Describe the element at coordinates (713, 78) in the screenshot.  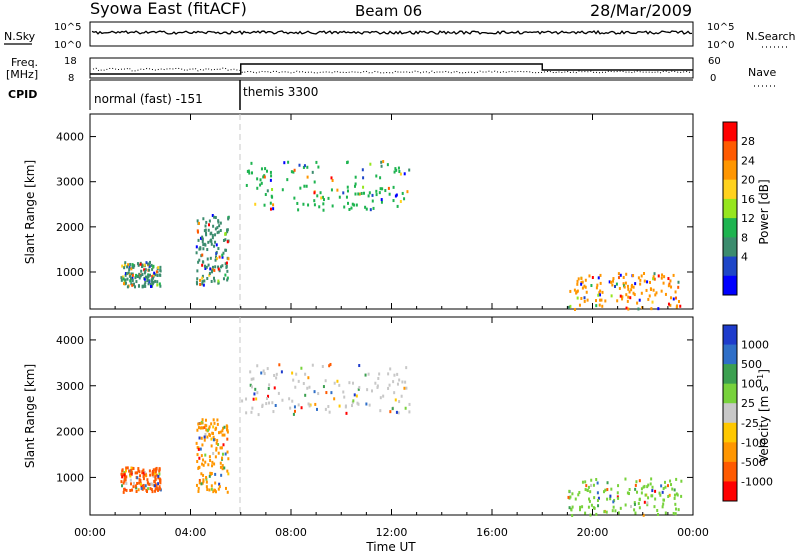
I see `nave-tick-low: 0` at that location.